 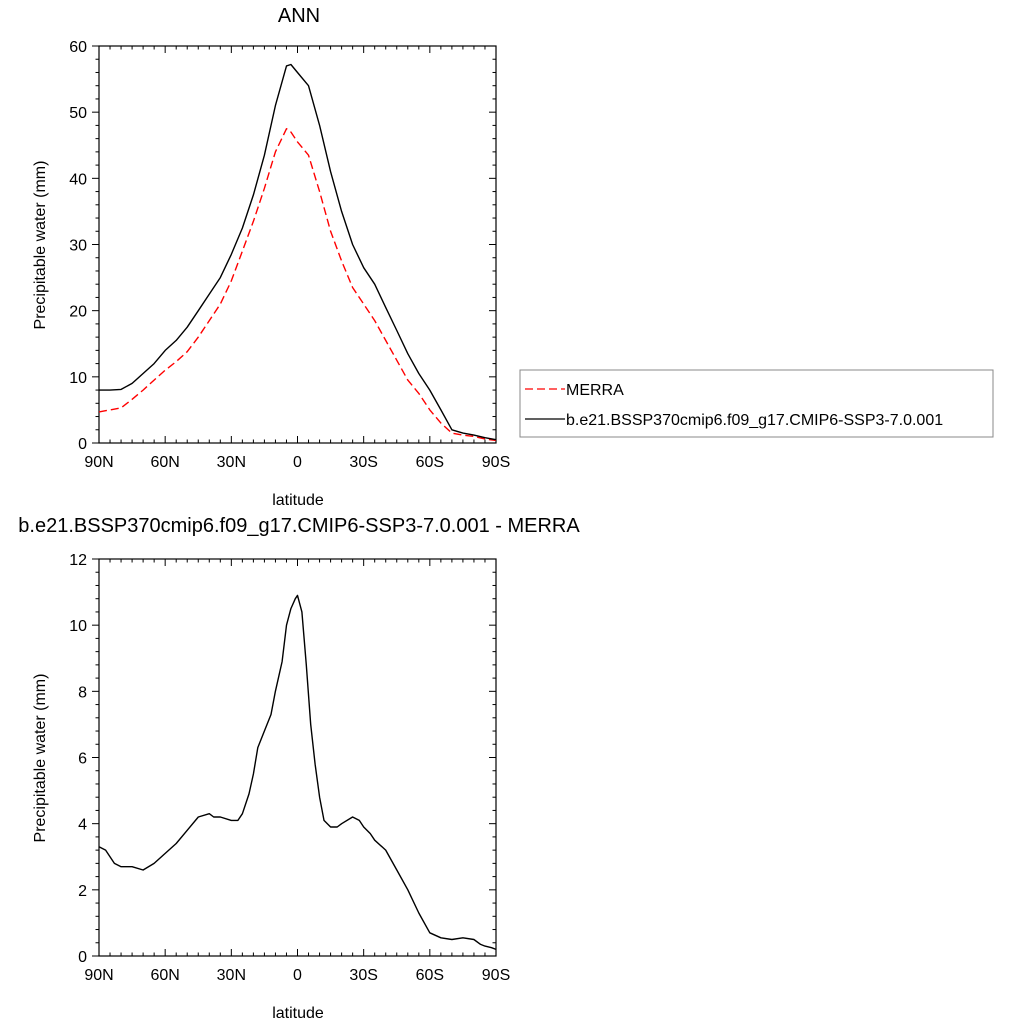 What do you see at coordinates (78, 560) in the screenshot?
I see `y-tick-label: 12` at bounding box center [78, 560].